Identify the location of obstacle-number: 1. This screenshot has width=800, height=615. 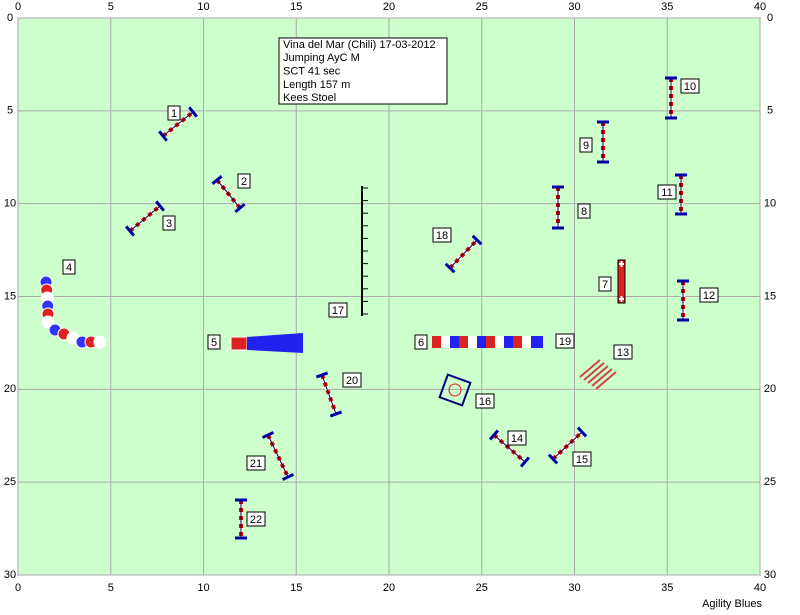
(174, 114).